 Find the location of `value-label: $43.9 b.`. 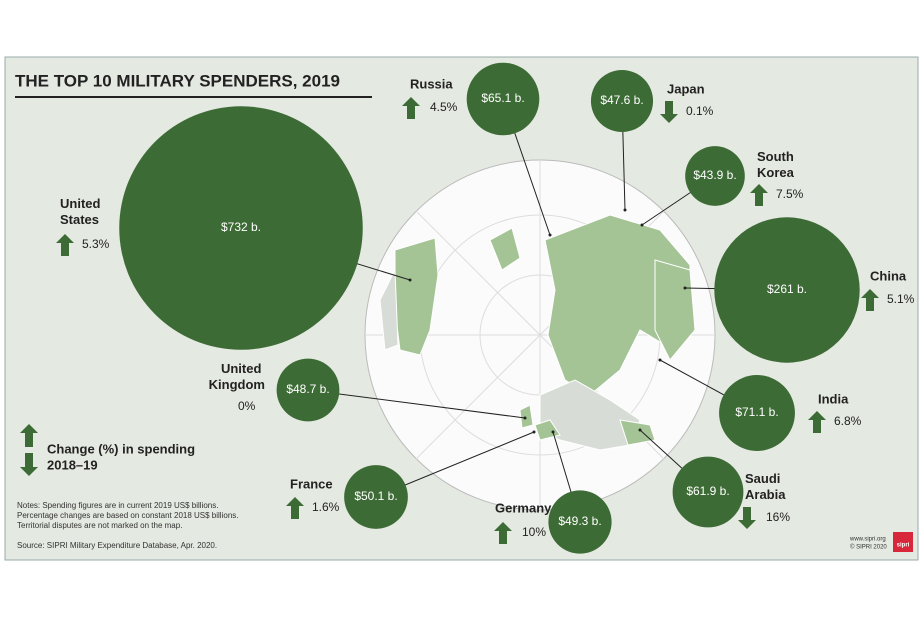

value-label: $43.9 b. is located at coordinates (714, 175).